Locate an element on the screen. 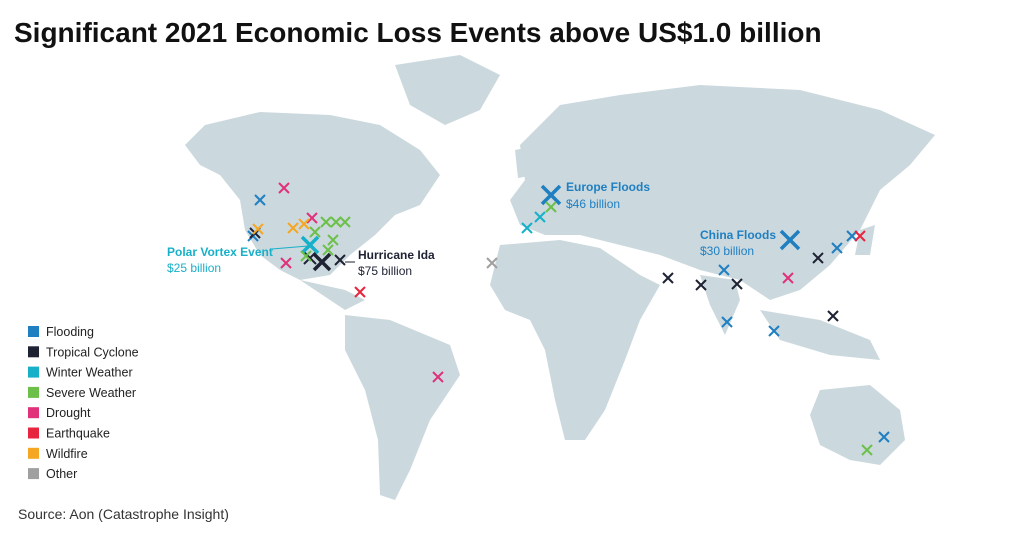 The width and height of the screenshot is (1024, 534). annotation-loss: $46 billion is located at coordinates (593, 204).